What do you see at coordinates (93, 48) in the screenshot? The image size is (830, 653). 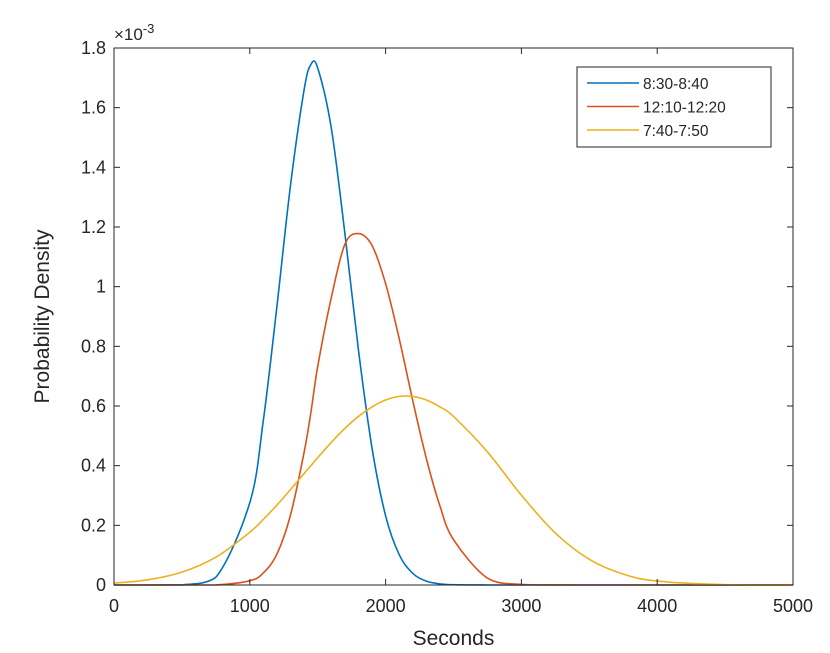 I see `y-tick-label: 1.8` at bounding box center [93, 48].